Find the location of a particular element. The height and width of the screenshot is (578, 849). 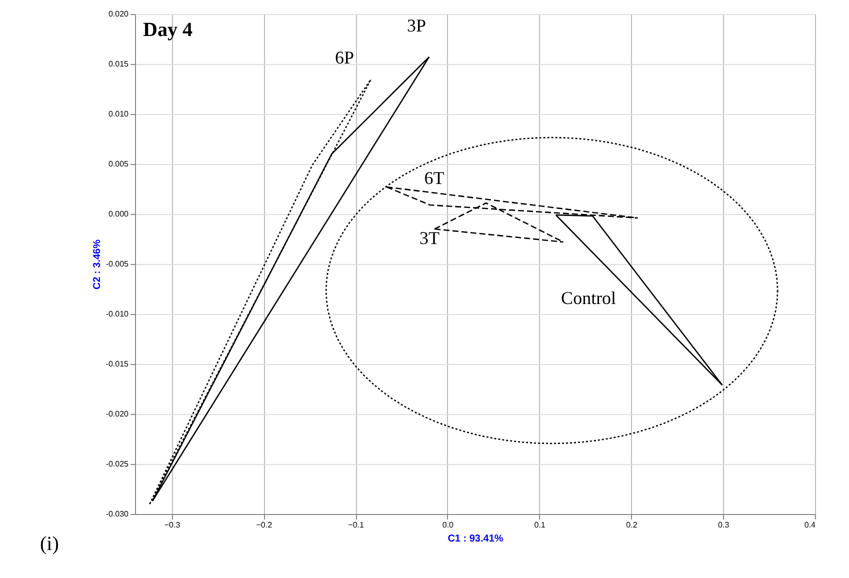

annotation: 3P is located at coordinates (416, 26).